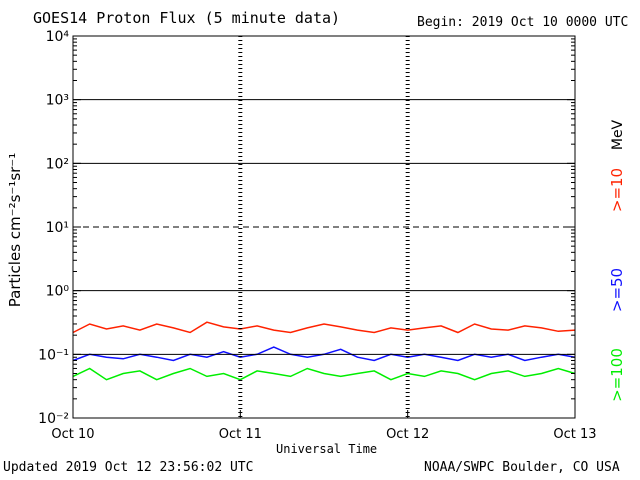 This screenshot has height=480, width=640. I want to click on chart-title: GOES14 Proton Flux (5 minute data), so click(187, 18).